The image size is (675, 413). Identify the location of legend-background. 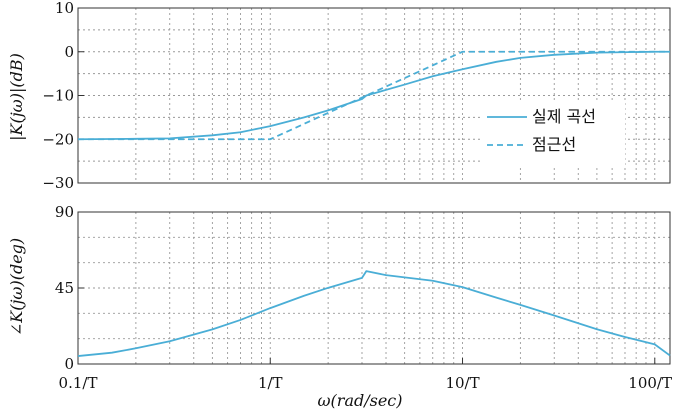
(552, 133).